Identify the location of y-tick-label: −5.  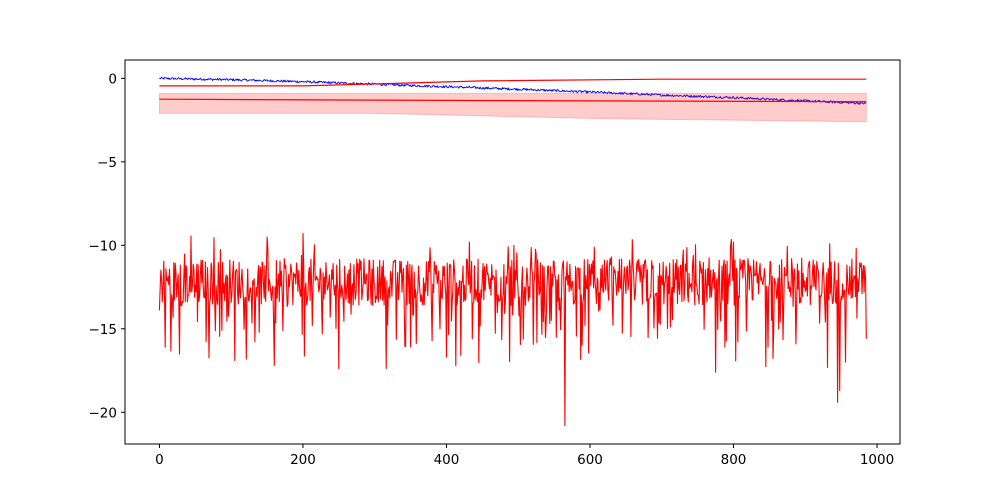
(107, 163).